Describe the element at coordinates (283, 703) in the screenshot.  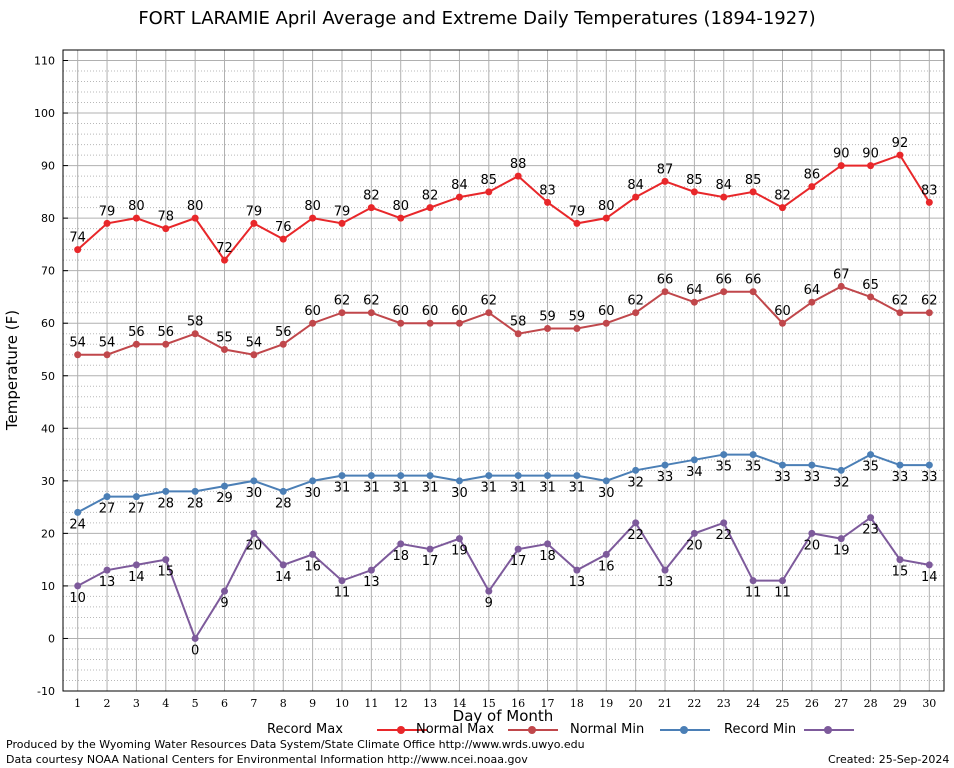
I see `x-tick-label: 8` at that location.